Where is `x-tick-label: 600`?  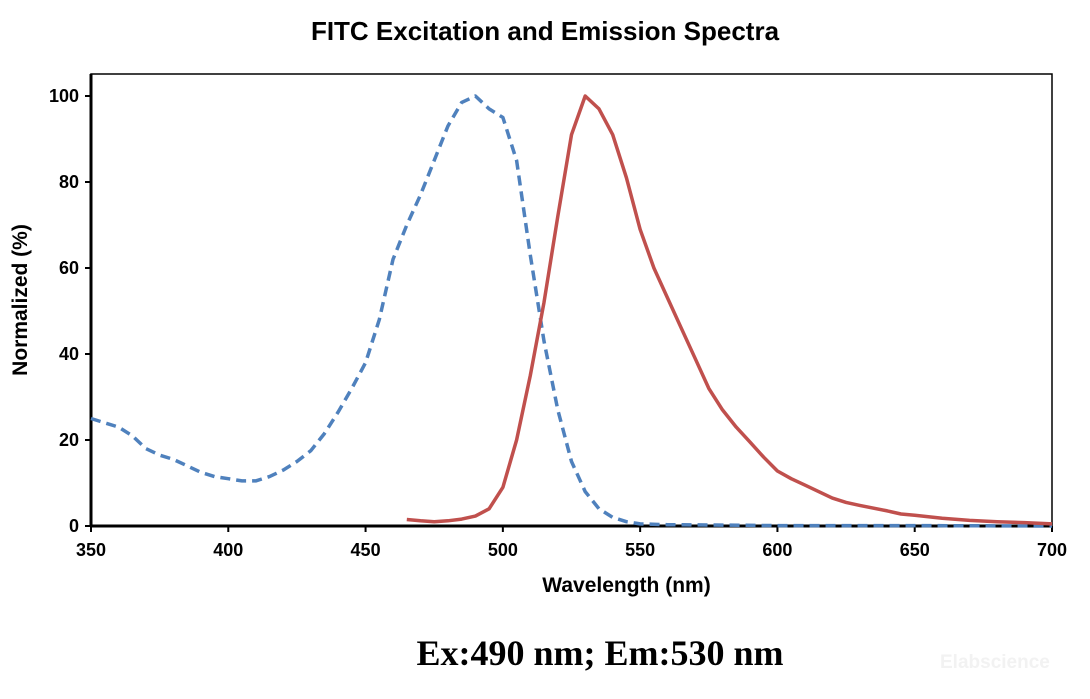
x-tick-label: 600 is located at coordinates (777, 550).